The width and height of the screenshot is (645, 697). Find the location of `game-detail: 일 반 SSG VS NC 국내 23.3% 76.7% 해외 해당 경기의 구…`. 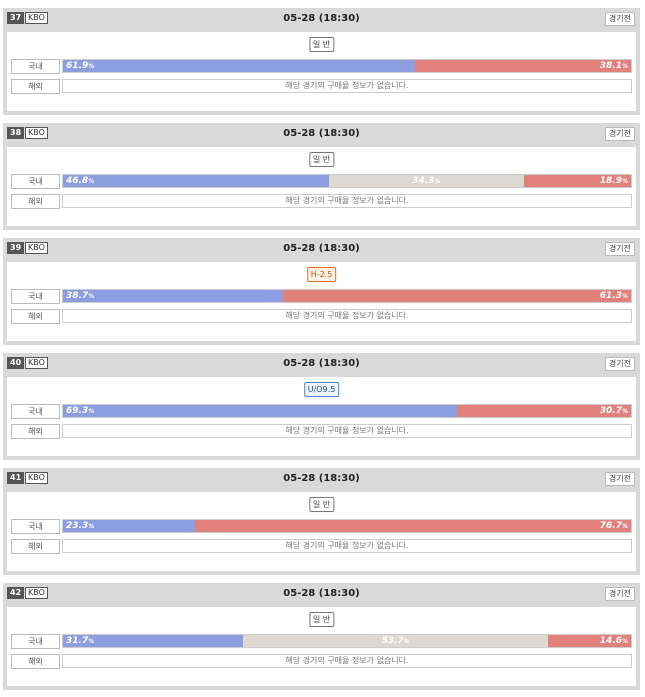

game-detail: 일 반 SSG VS NC 국내 23.3% 76.7% 해외 해당 경기의 구… is located at coordinates (321, 531).